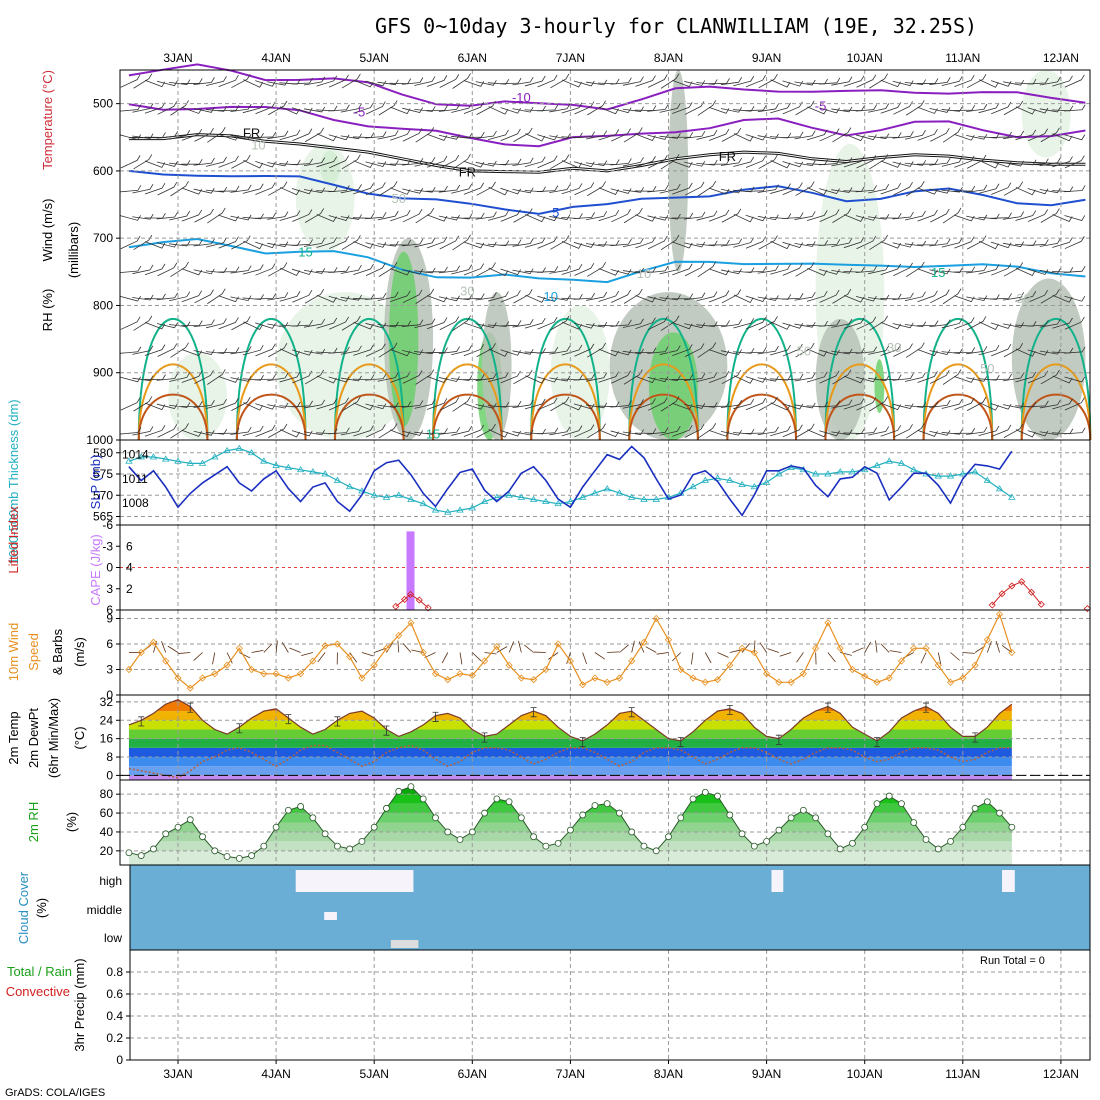  I want to click on cape-tick-label: 4, so click(129, 568).